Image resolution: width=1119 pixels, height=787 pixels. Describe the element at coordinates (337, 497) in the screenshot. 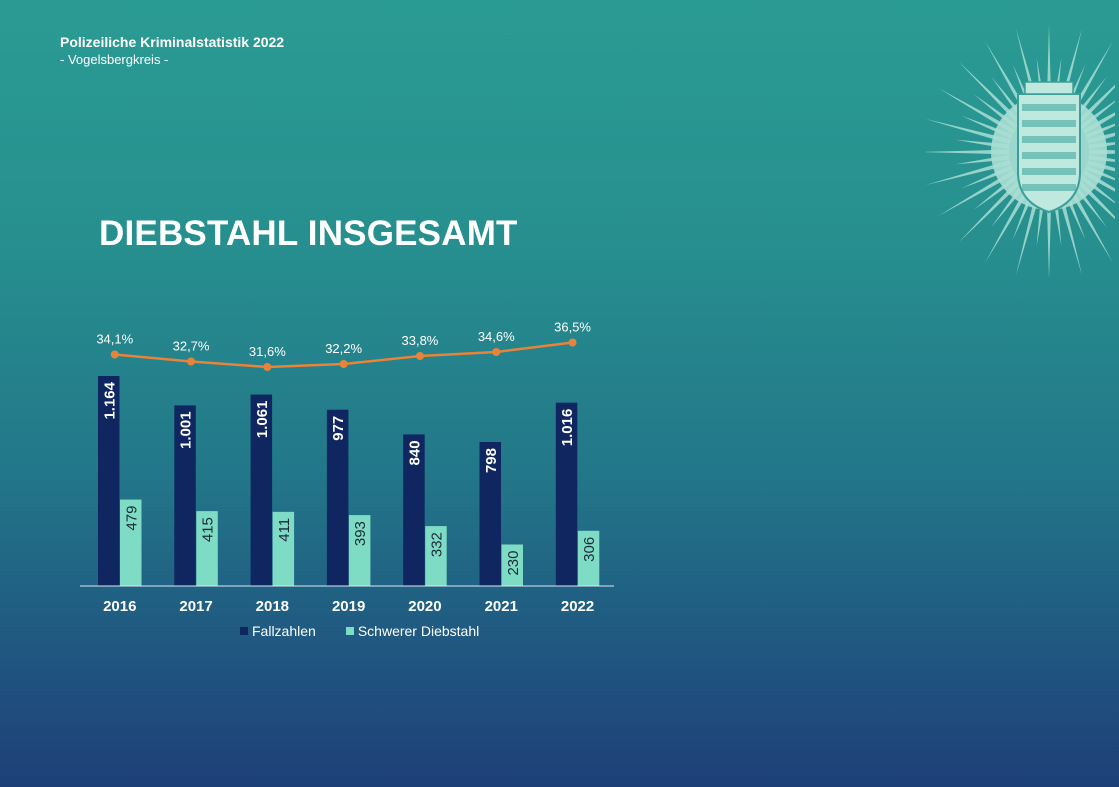

I see `bar-fallzahlen-2019` at that location.